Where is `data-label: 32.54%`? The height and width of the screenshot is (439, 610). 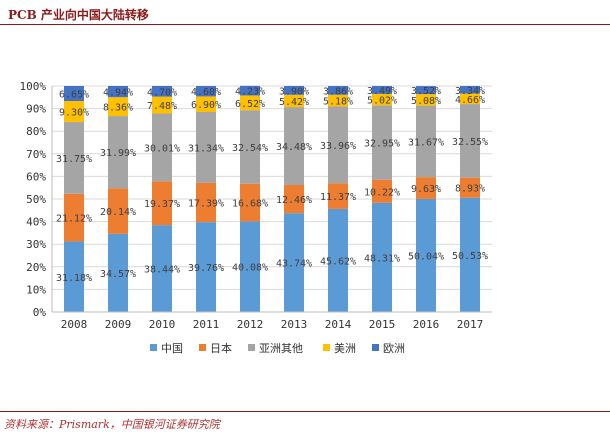 data-label: 32.54% is located at coordinates (250, 148).